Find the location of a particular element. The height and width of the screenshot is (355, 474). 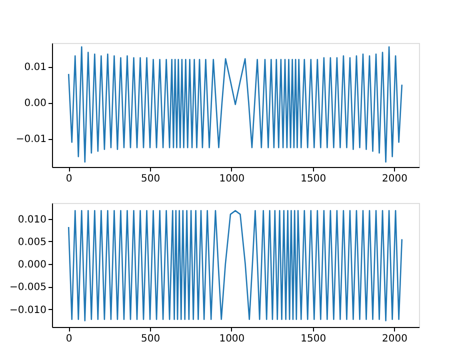

y-tick-label: 0.005 is located at coordinates (32, 242).